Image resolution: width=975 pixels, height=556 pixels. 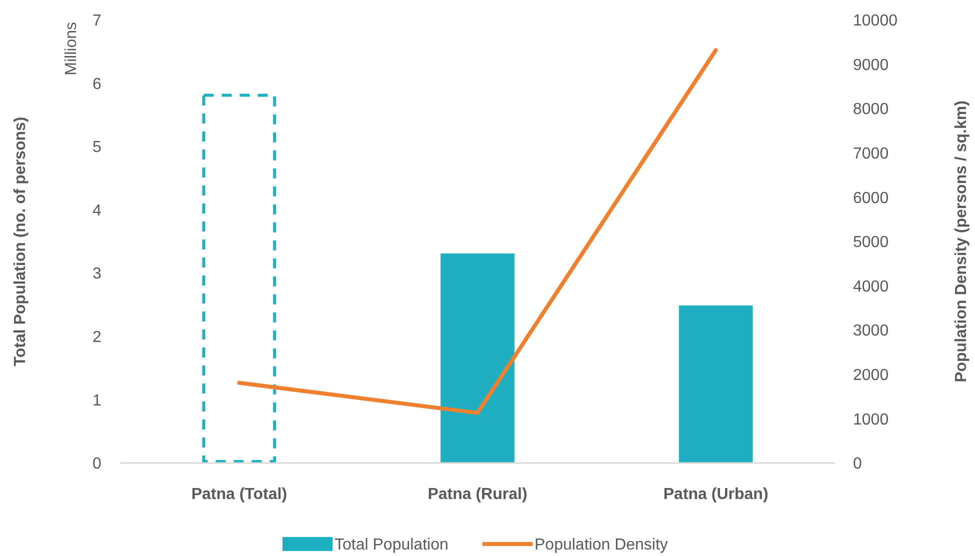 What do you see at coordinates (601, 545) in the screenshot?
I see `legend-label: Population Density` at bounding box center [601, 545].